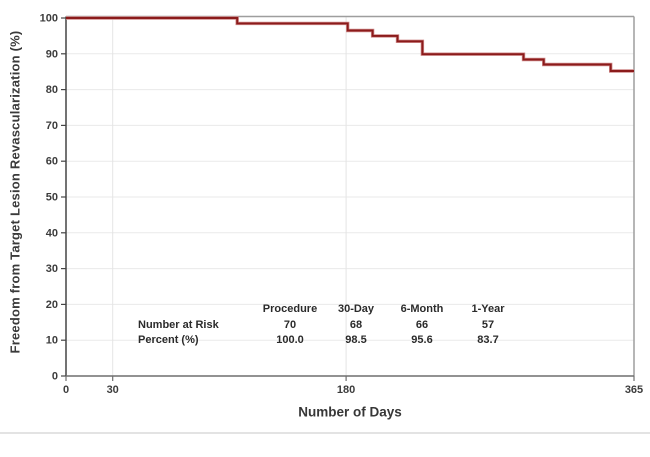 This screenshot has width=650, height=457. What do you see at coordinates (52, 269) in the screenshot?
I see `y-tick-label: 30` at bounding box center [52, 269].